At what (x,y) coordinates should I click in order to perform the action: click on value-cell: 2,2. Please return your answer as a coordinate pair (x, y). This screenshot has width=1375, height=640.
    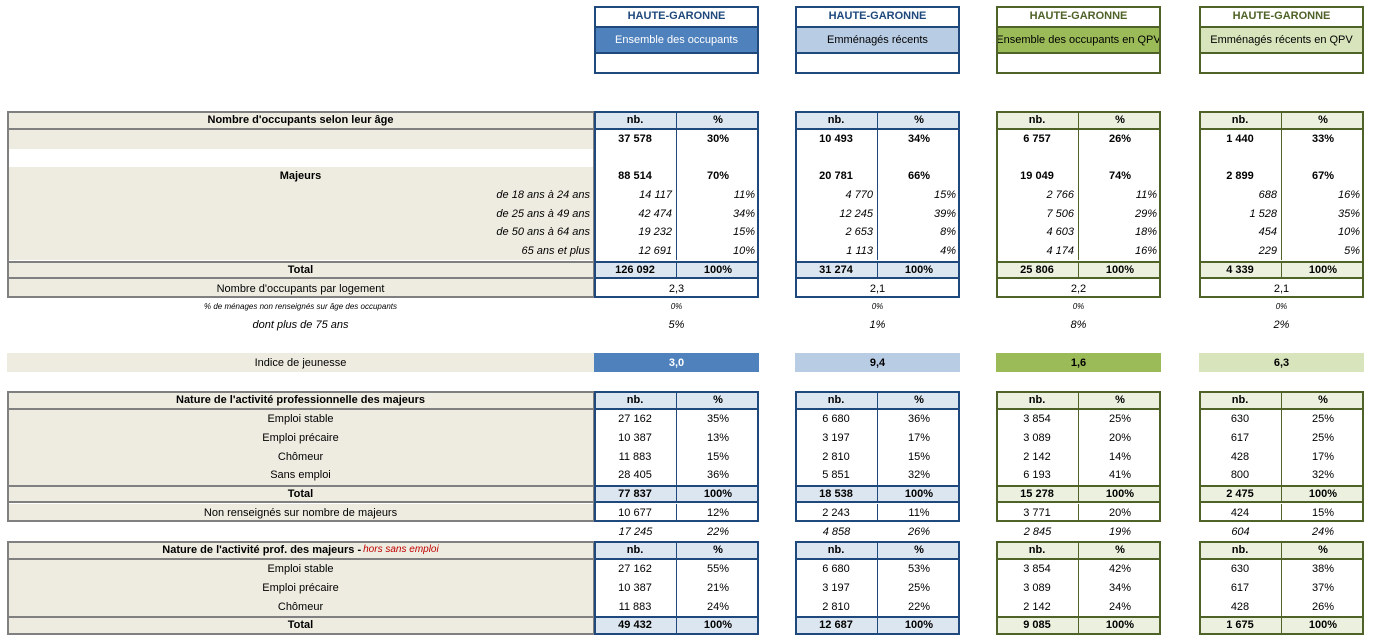
    Looking at the image, I should click on (1078, 288).